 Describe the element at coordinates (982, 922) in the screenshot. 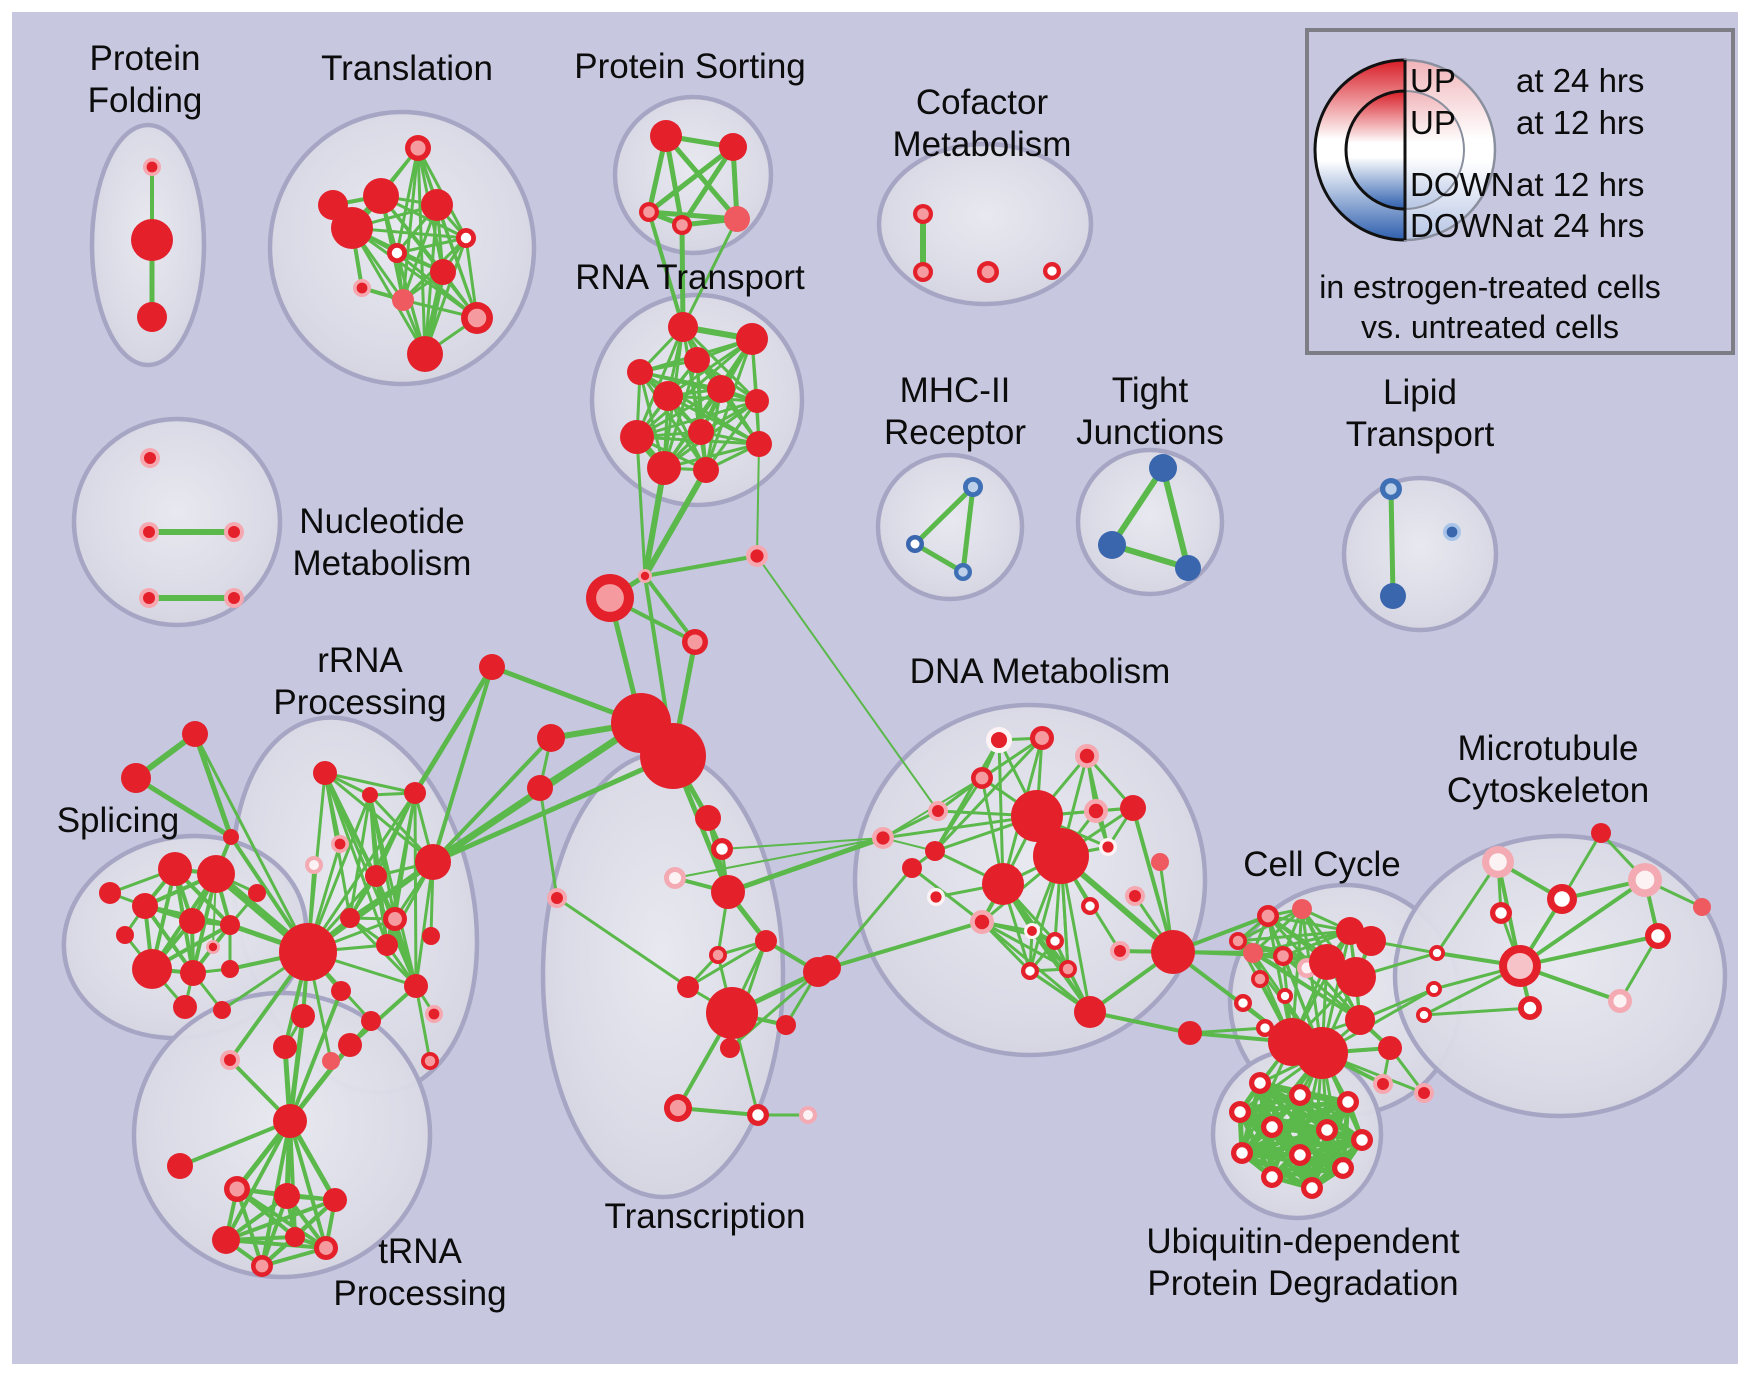

I see `node-d16` at that location.